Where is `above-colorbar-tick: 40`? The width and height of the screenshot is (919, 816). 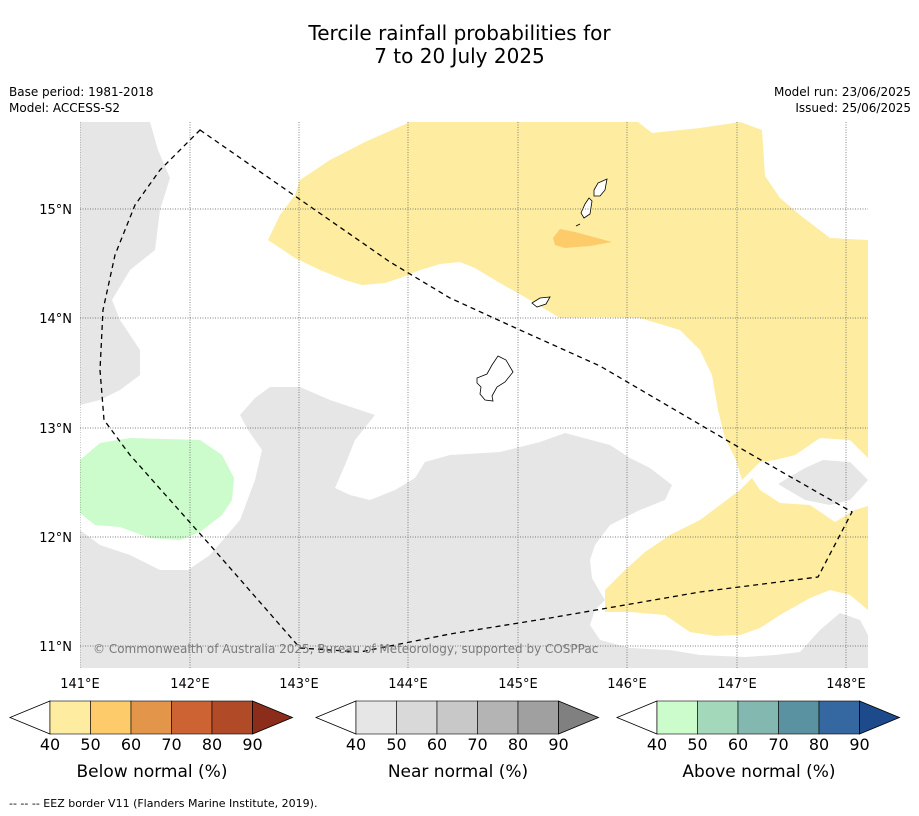
above-colorbar-tick: 40 is located at coordinates (657, 744).